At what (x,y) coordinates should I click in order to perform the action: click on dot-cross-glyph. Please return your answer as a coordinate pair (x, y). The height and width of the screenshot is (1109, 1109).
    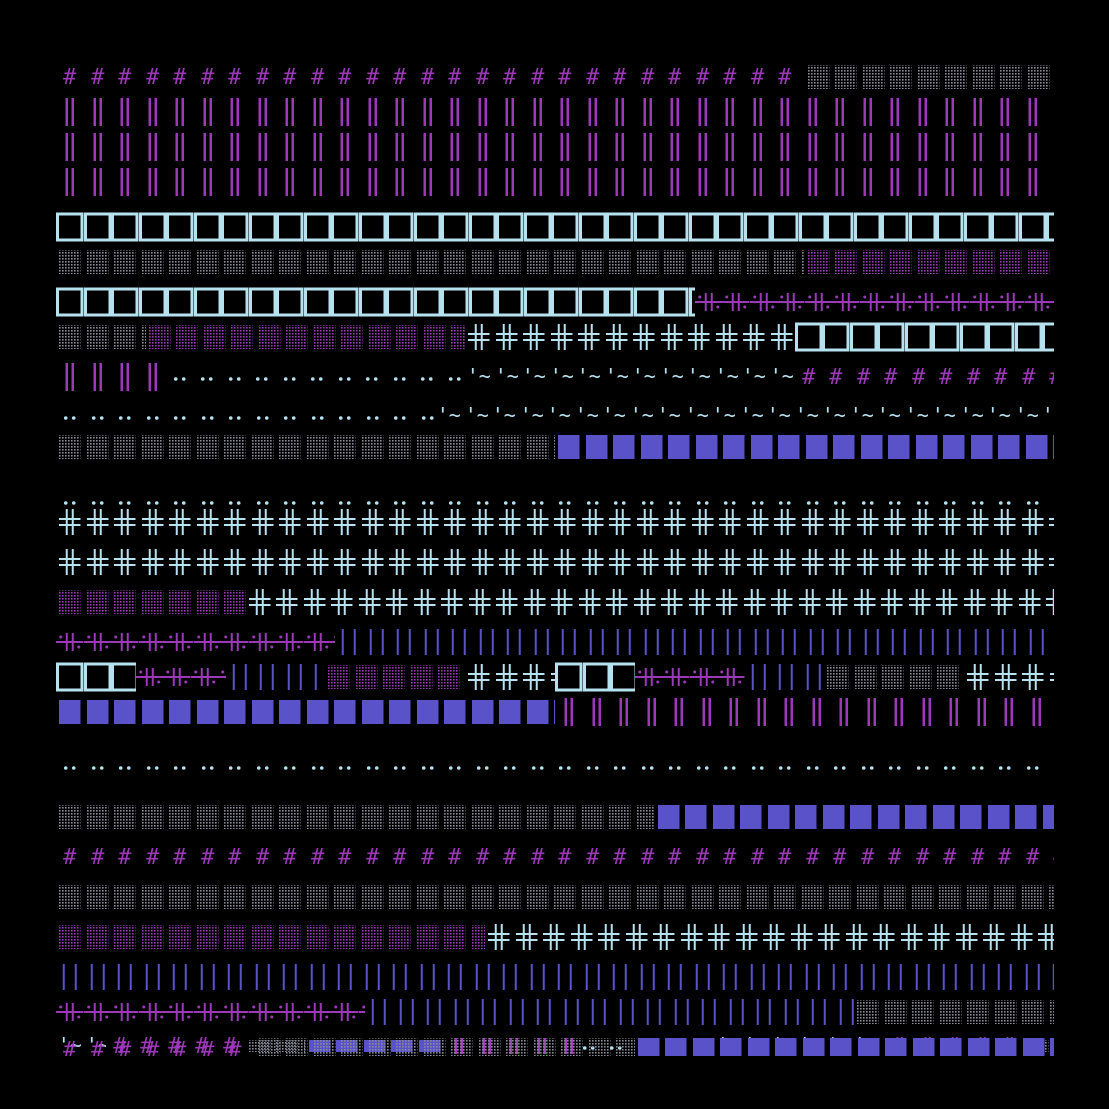
    Looking at the image, I should click on (152, 642).